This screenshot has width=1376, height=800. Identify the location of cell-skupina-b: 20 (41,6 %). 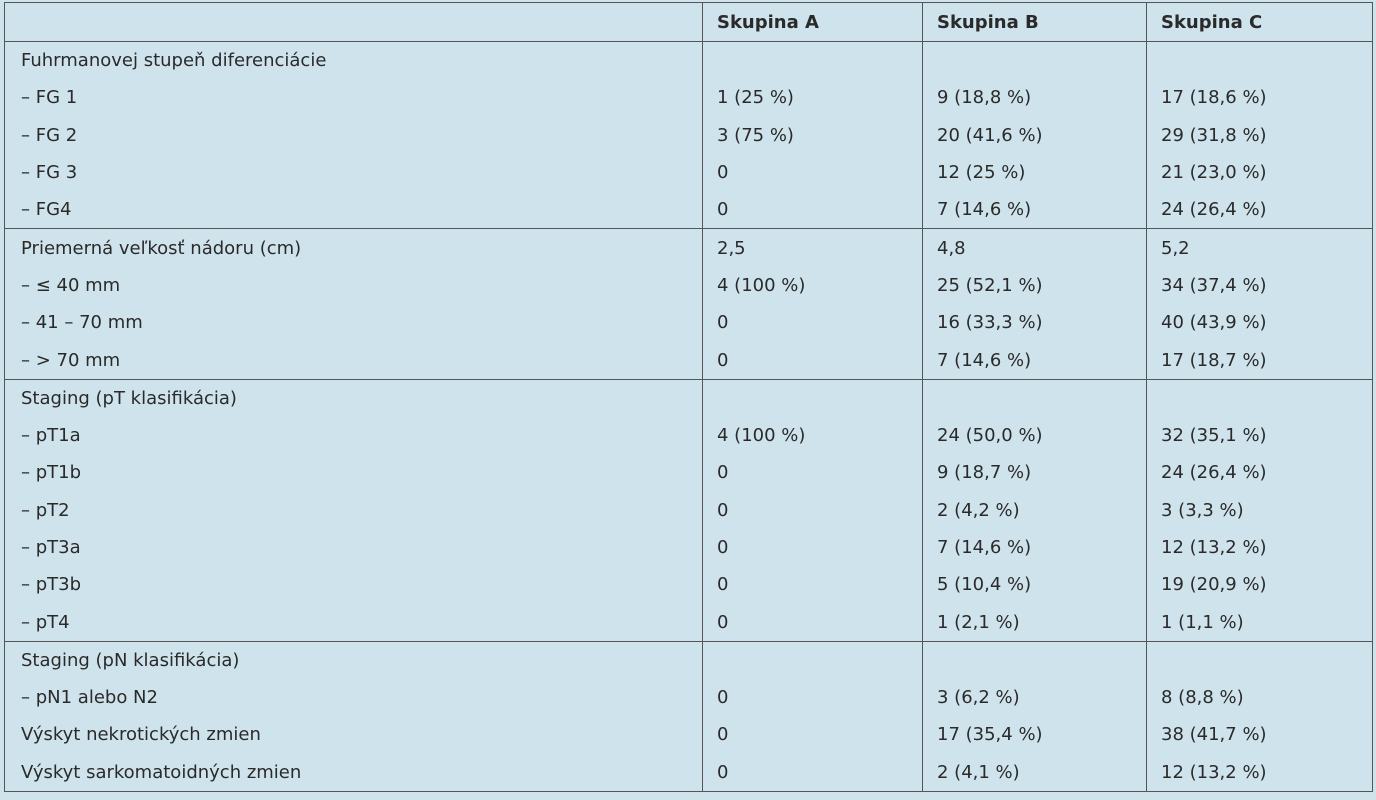
(1034, 135).